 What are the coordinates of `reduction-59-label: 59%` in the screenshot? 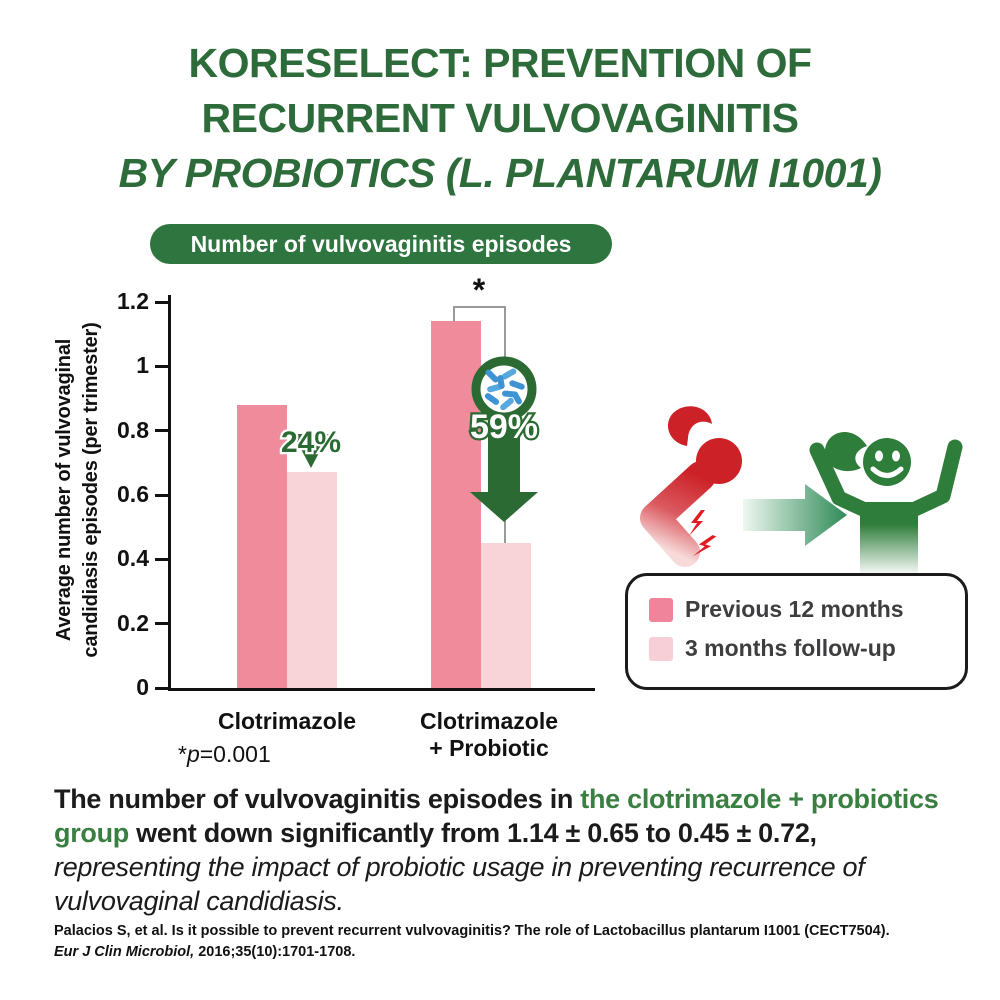 It's located at (504, 427).